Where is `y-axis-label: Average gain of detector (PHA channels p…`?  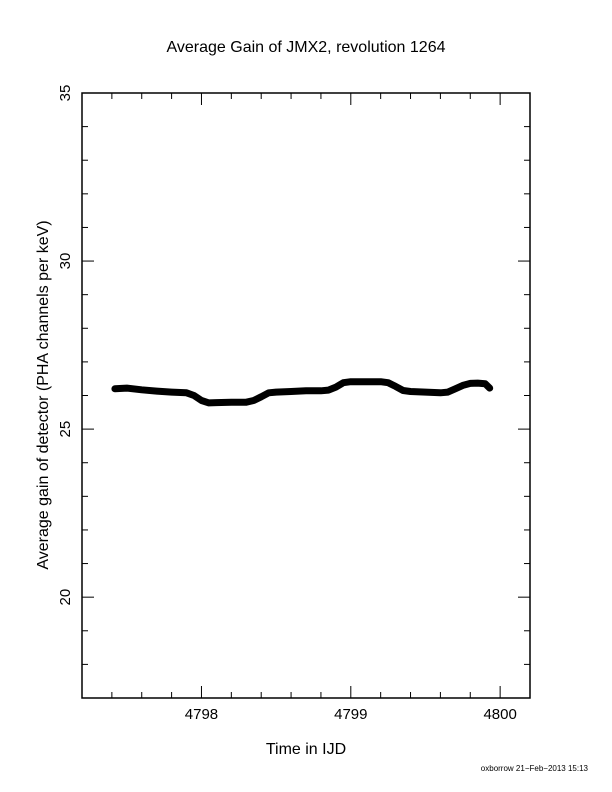 y-axis-label: Average gain of detector (PHA channels p… is located at coordinates (43, 394).